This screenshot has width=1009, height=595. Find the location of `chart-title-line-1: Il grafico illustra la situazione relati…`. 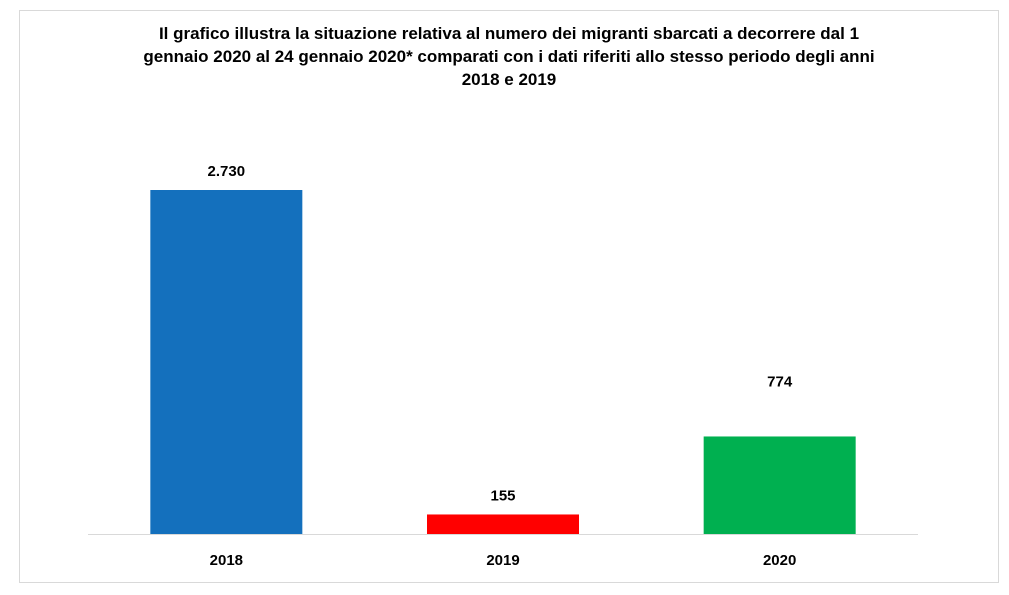

chart-title-line-1: Il grafico illustra la situazione relati… is located at coordinates (509, 33).